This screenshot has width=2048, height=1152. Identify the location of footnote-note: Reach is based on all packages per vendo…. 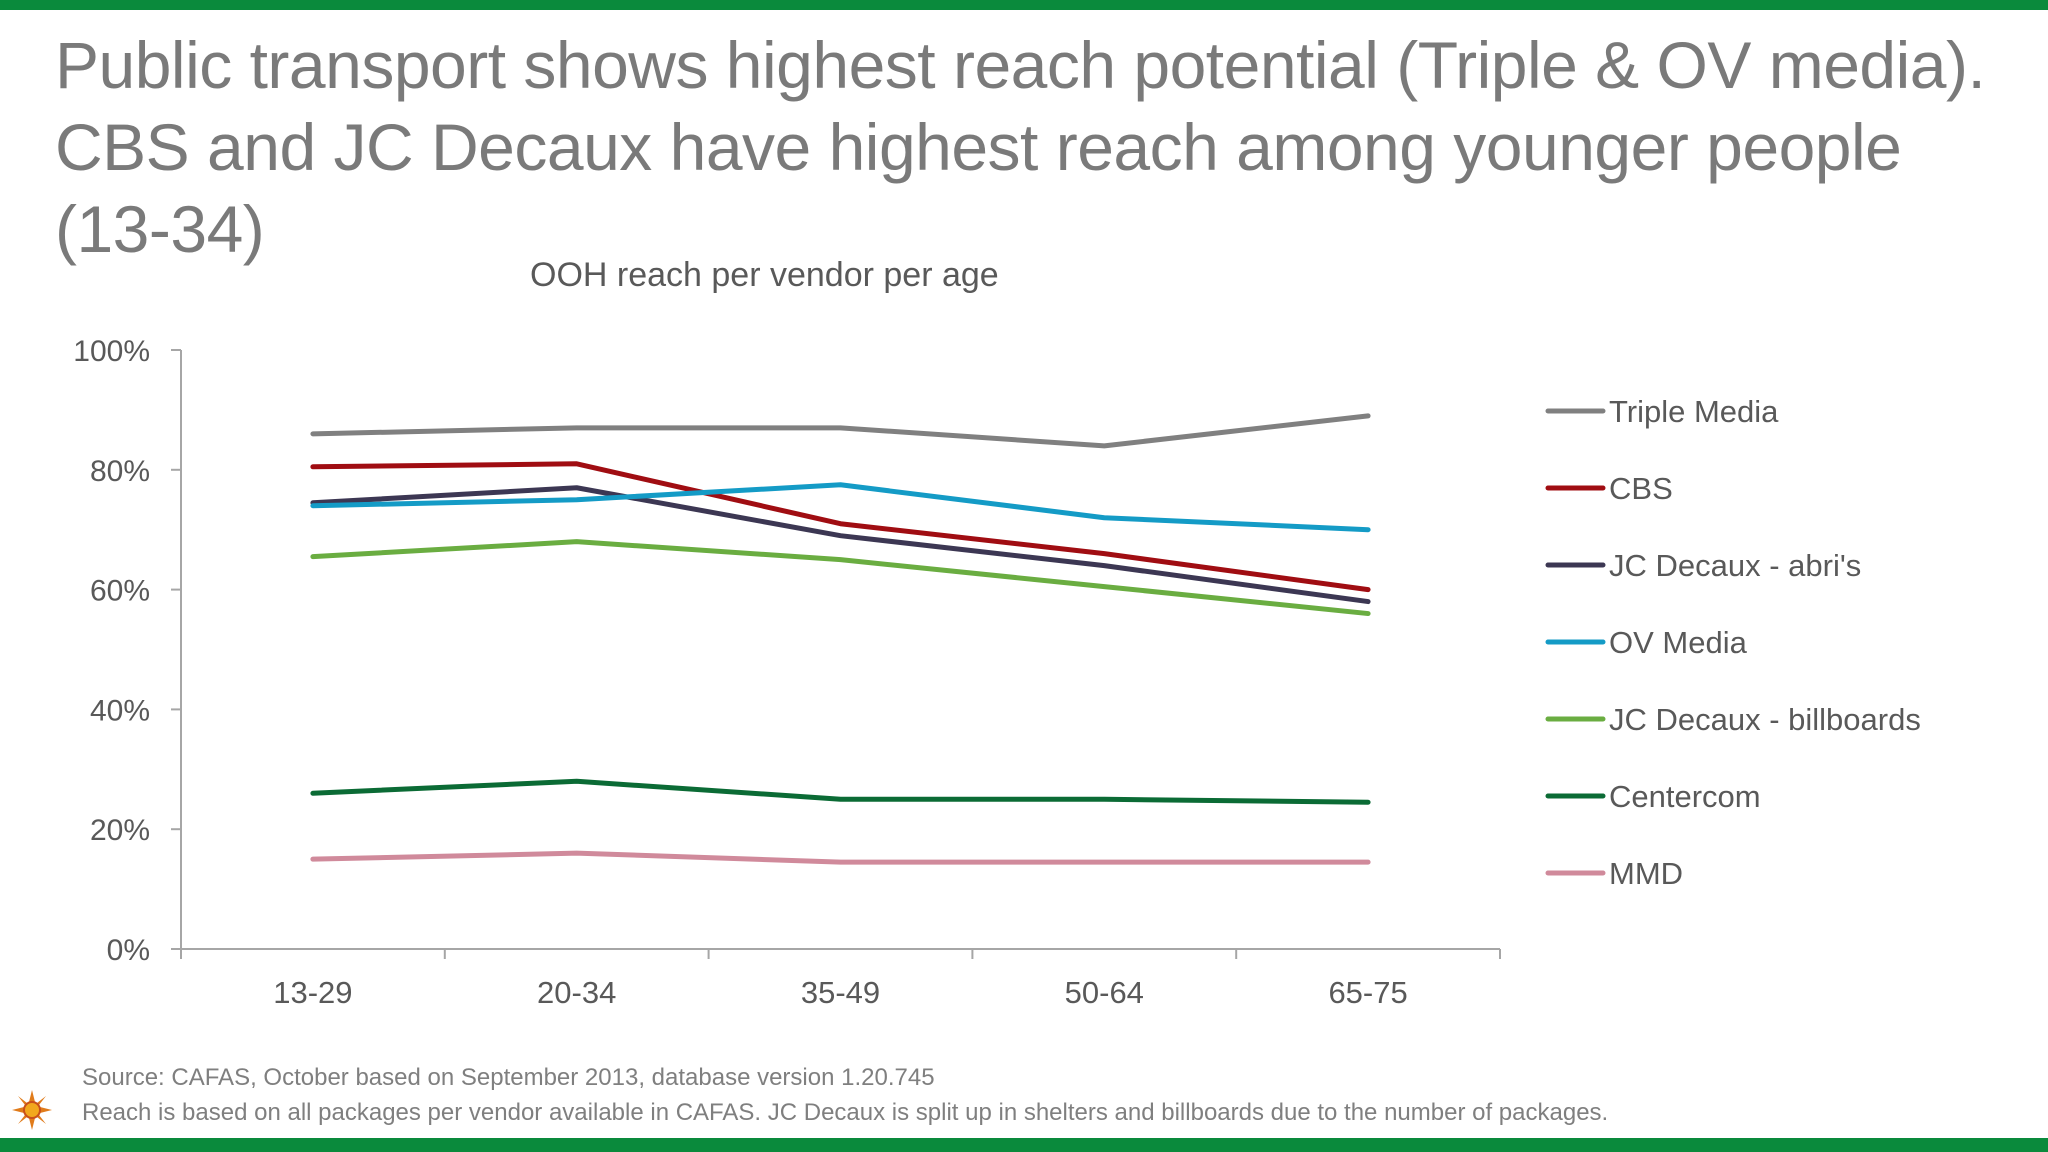
(845, 1112).